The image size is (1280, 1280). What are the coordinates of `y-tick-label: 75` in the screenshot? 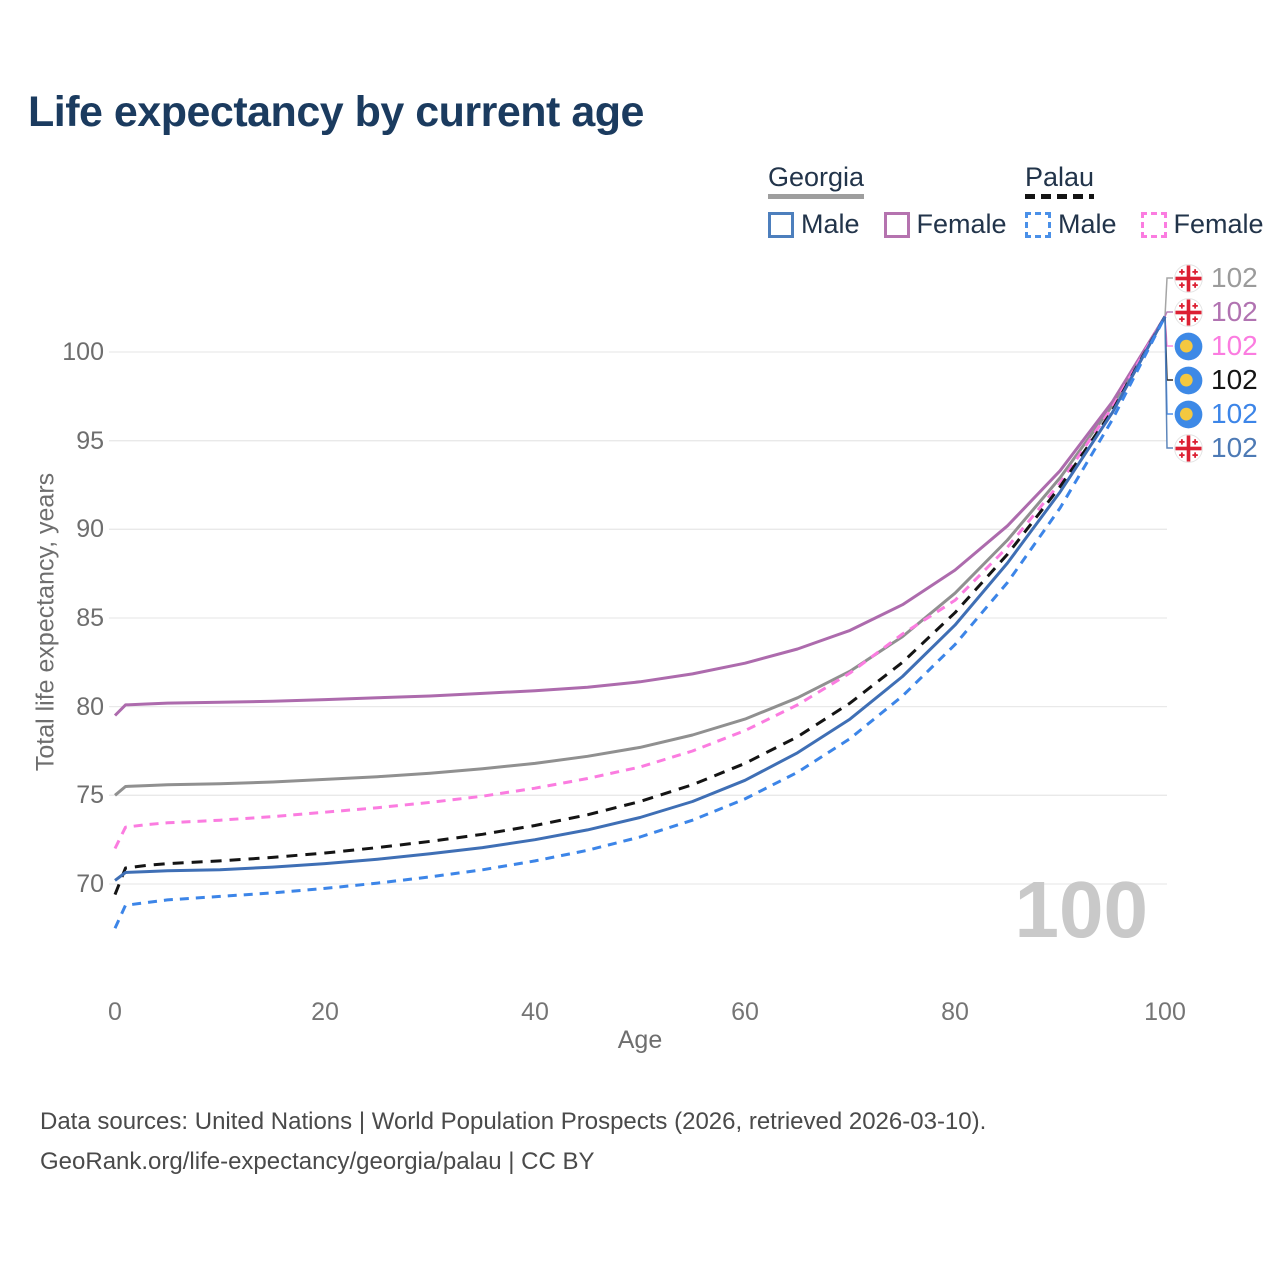 It's located at (90, 795).